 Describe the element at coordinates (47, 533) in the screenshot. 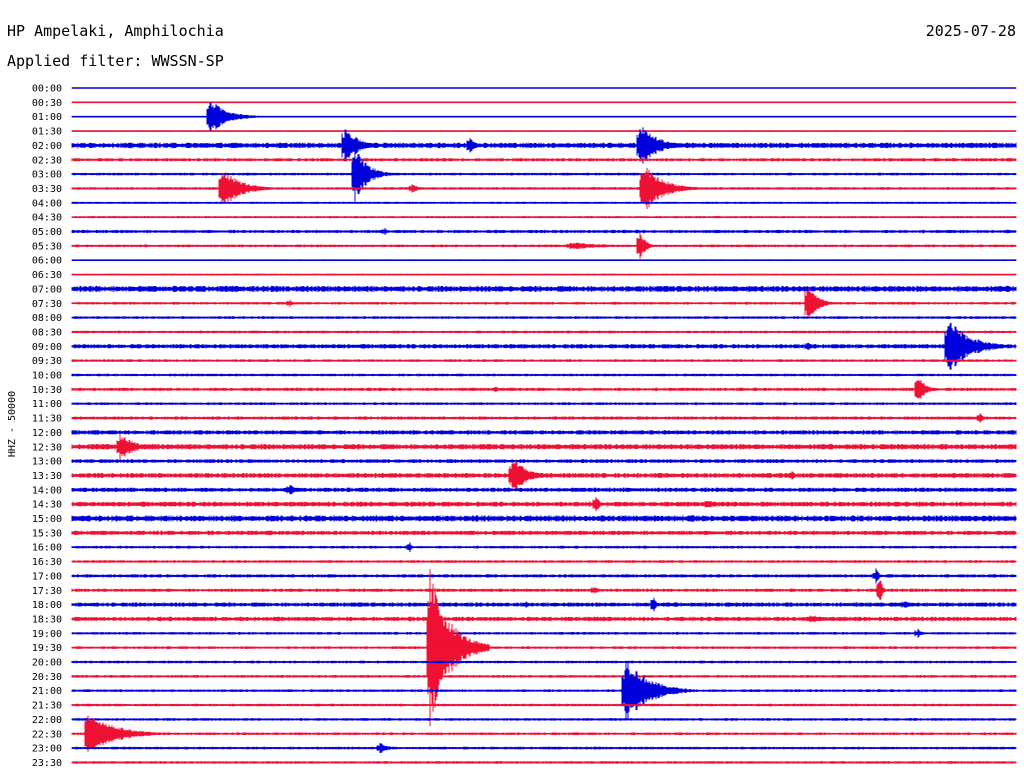

I see `time-tick-label: 15:30` at that location.